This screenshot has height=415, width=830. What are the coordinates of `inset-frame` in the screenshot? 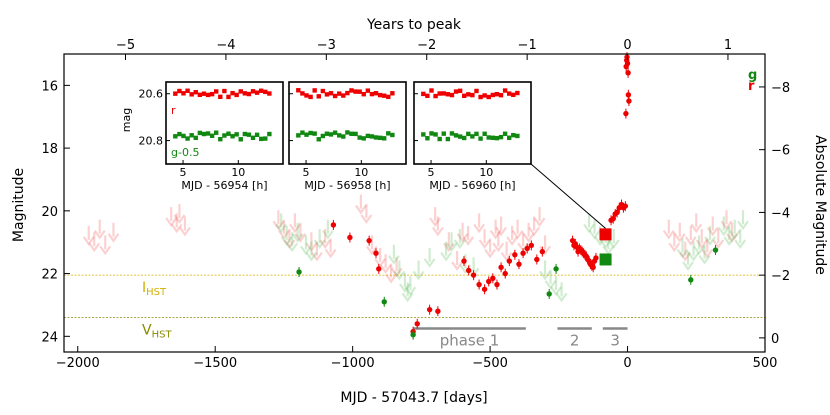 It's located at (224, 123).